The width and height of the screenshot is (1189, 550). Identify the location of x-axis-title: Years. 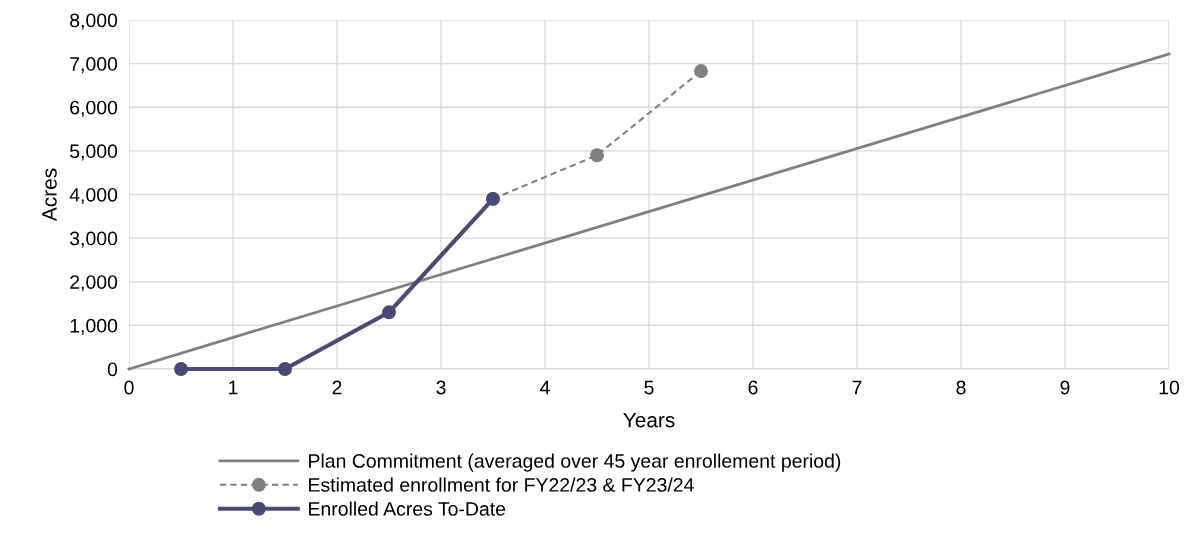
(649, 420).